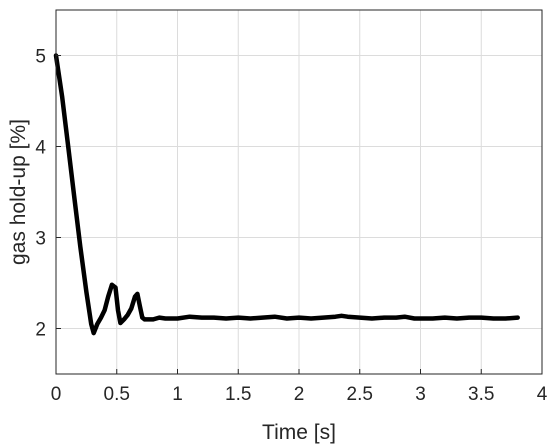  Describe the element at coordinates (40, 239) in the screenshot. I see `y-tick-label: 3` at that location.